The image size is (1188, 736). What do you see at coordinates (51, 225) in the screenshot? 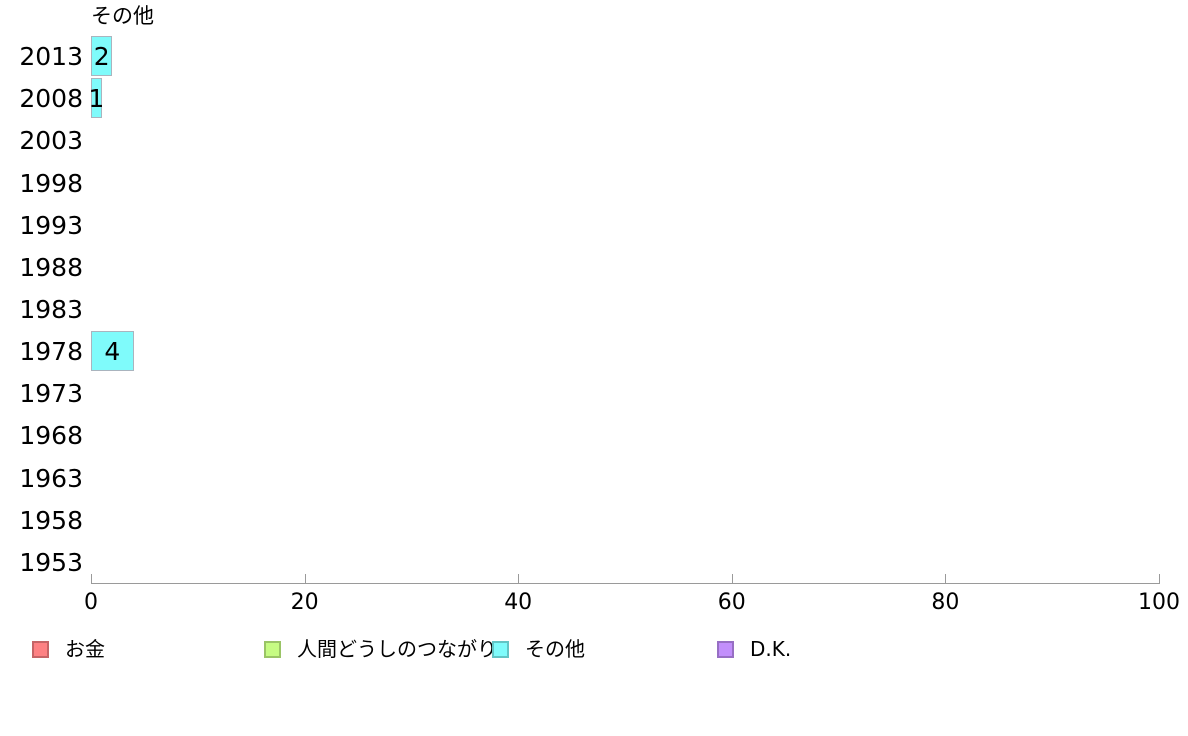
I see `y-axis-tick-label: 1993` at bounding box center [51, 225].